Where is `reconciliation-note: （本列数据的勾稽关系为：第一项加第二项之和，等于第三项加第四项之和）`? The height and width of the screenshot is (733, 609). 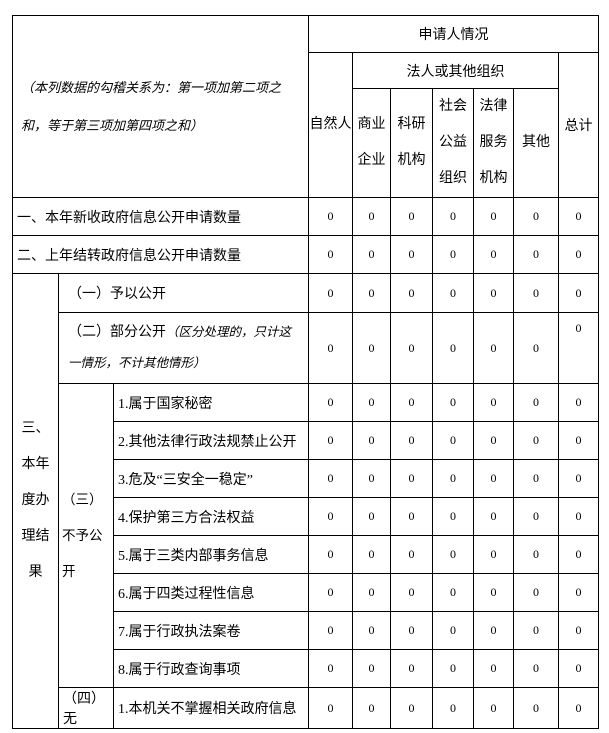 reconciliation-note: （本列数据的勾稽关系为：第一项加第二项之和，等于第三项加第四项之和） is located at coordinates (160, 106).